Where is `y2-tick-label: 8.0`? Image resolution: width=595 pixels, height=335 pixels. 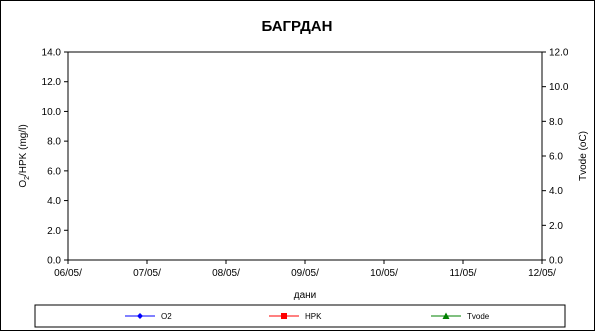
y2-tick-label: 8.0 is located at coordinates (556, 122).